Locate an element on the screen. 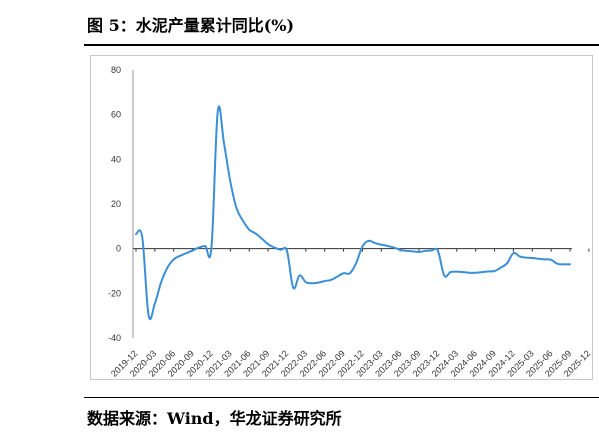 This screenshot has width=599, height=441. source-rule is located at coordinates (341, 397).